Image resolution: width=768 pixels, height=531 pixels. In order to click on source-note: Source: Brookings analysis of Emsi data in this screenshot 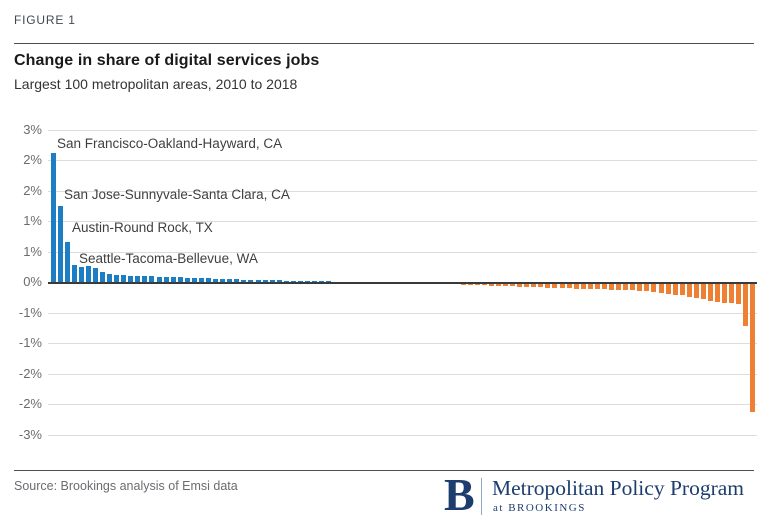, I will do `click(126, 486)`.